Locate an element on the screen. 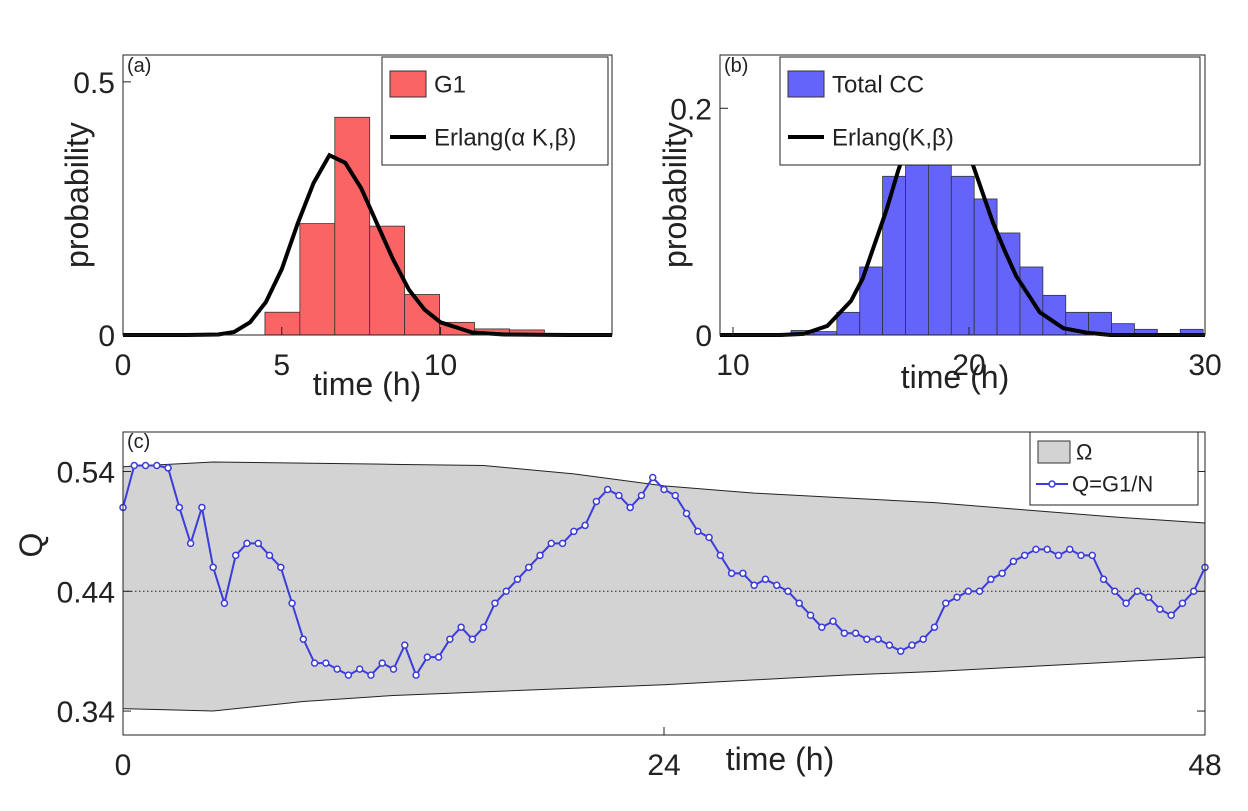 The image size is (1248, 811). x-tick-label: 5 is located at coordinates (281, 365).